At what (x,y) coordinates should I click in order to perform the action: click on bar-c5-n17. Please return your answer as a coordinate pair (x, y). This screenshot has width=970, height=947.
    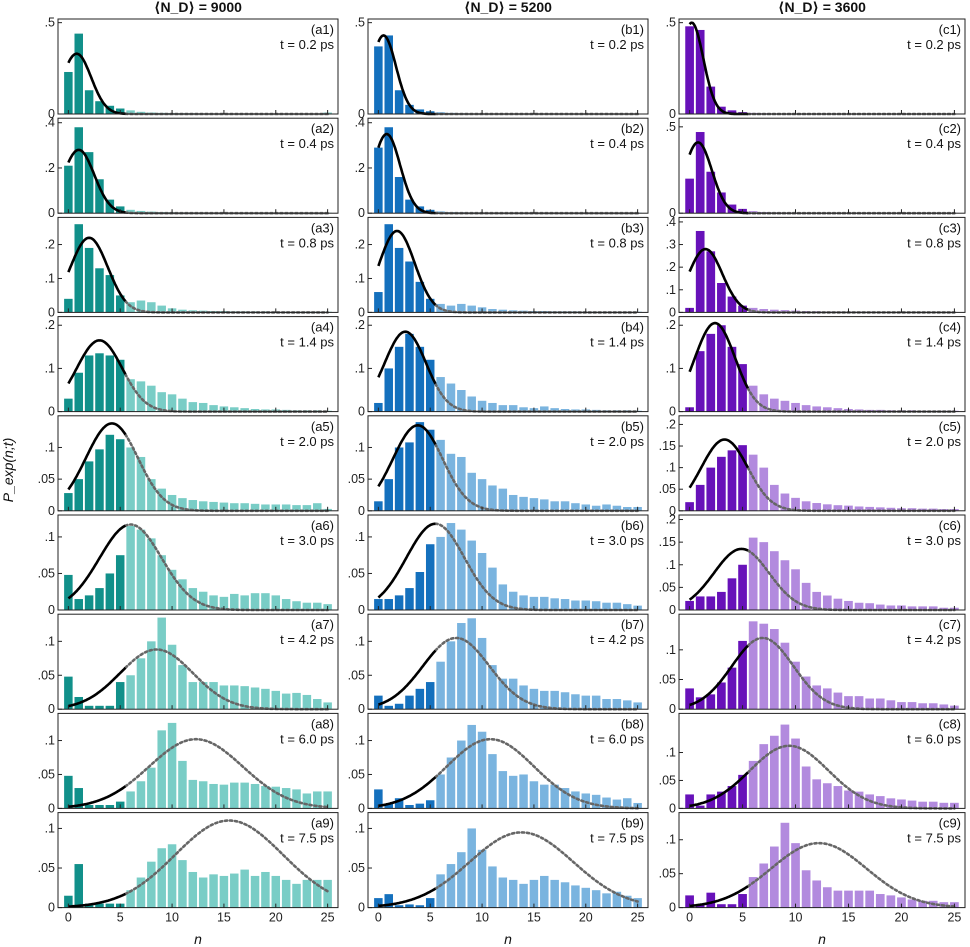
    Looking at the image, I should click on (870, 508).